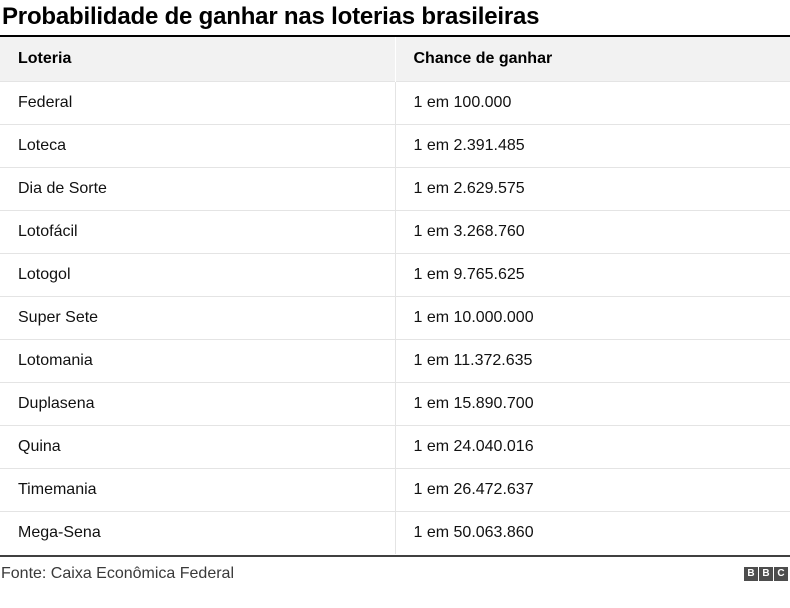  Describe the element at coordinates (751, 574) in the screenshot. I see `bbc-logo-block-1: B` at that location.